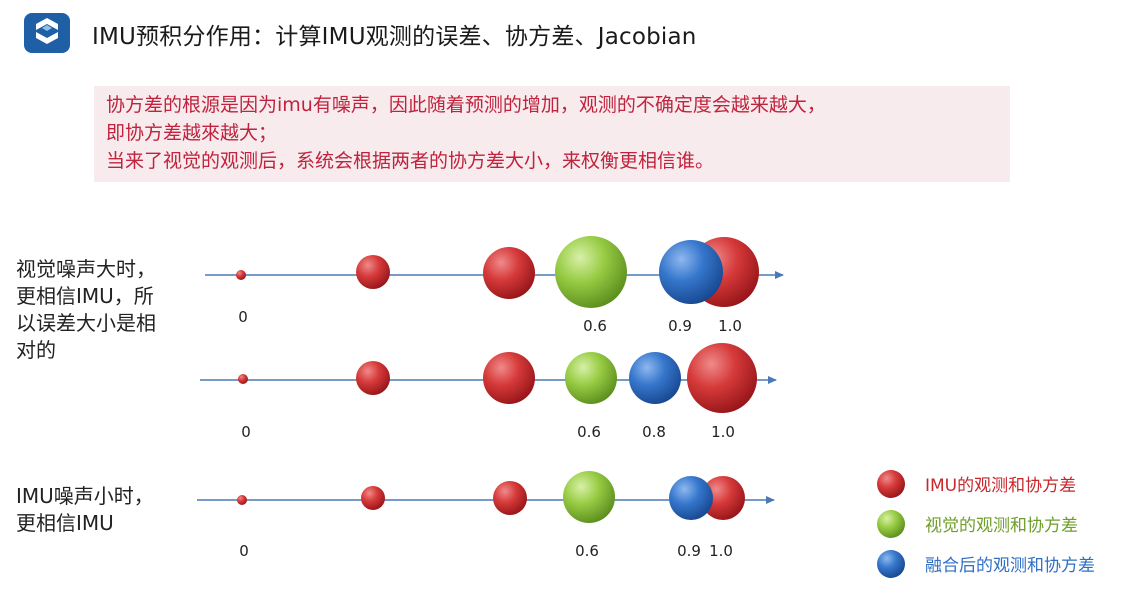 Image resolution: width=1143 pixels, height=597 pixels. Describe the element at coordinates (85, 510) in the screenshot. I see `row-label-imu-noise-small: IMU噪声小时， 更相信IMU` at that location.